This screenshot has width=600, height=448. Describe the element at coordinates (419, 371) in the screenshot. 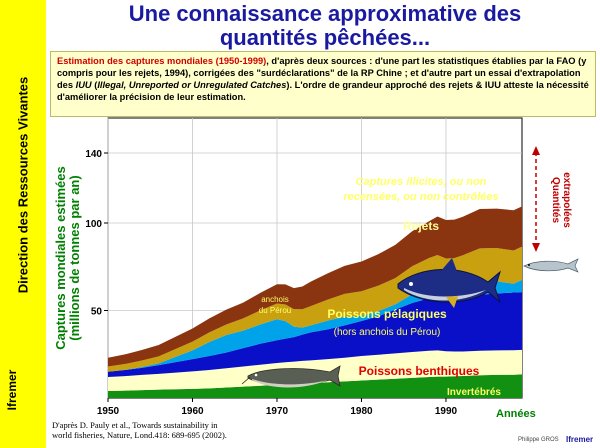

I see `benthic-label: Poissons benthiques` at that location.